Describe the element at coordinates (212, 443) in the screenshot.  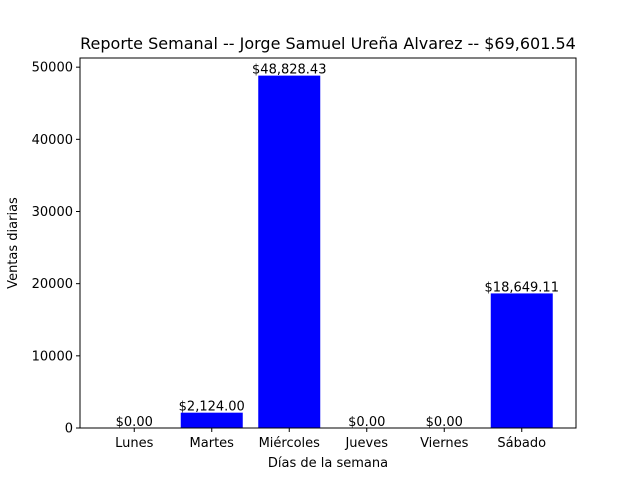
I see `x-tick-label: Martes` at that location.